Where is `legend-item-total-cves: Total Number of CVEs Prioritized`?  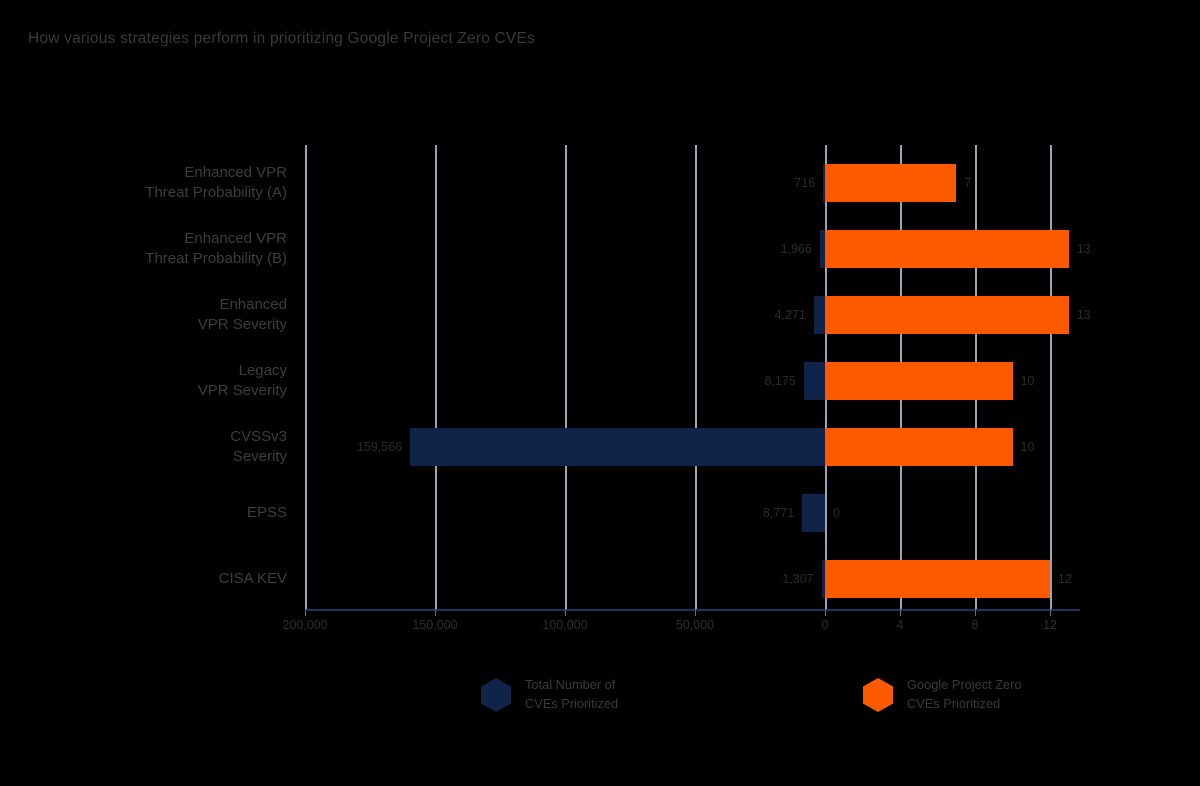
legend-item-total-cves: Total Number of CVEs Prioritized is located at coordinates (549, 694).